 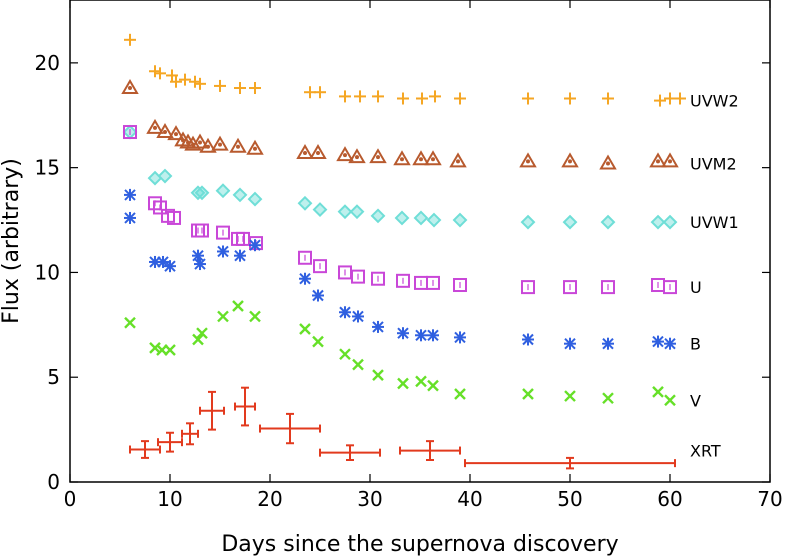 What do you see at coordinates (369, 499) in the screenshot?
I see `x-tick-label: 30` at bounding box center [369, 499].